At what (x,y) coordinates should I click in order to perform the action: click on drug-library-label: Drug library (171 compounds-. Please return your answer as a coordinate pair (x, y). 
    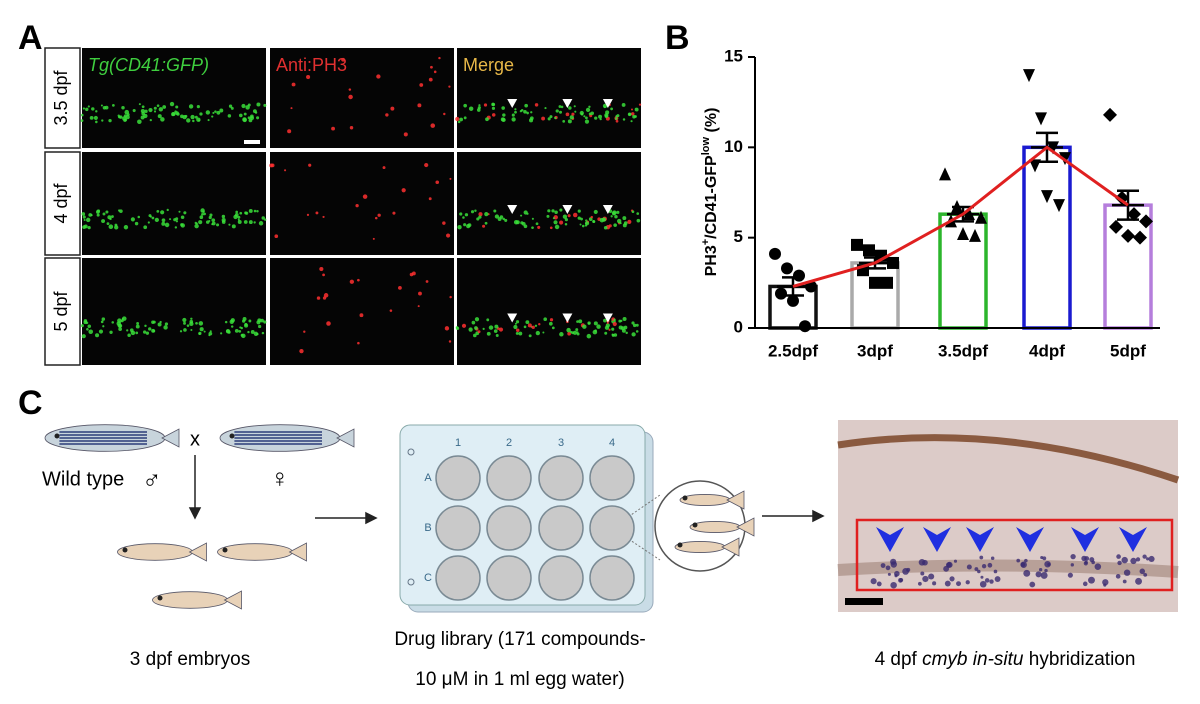
    Looking at the image, I should click on (519, 639).